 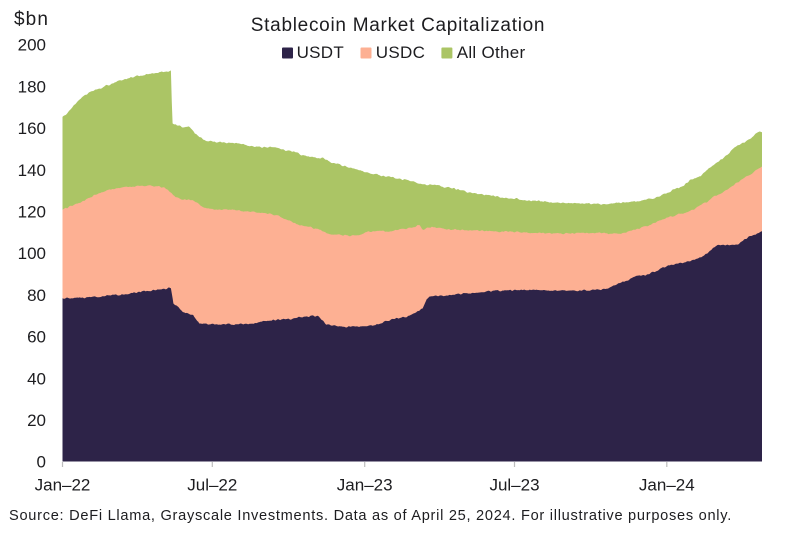 I want to click on svg-text: Jul–23, so click(x=514, y=485).